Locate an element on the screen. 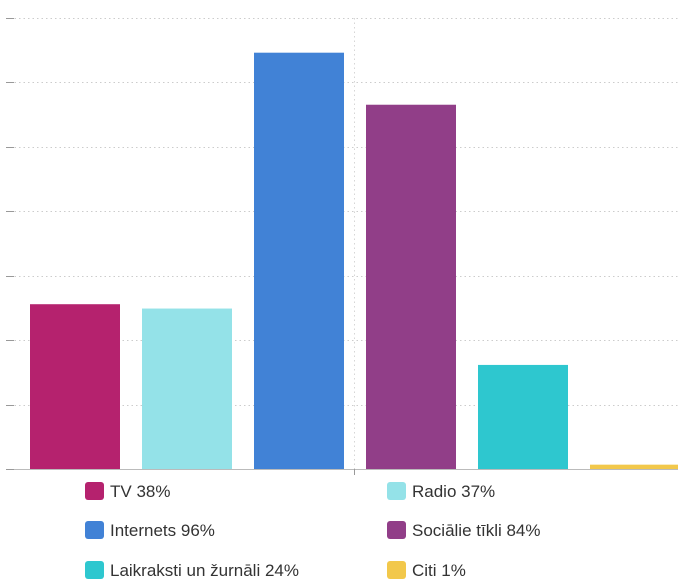 This screenshot has width=678, height=579. bar-laikraksti-un-urn-li is located at coordinates (523, 416).